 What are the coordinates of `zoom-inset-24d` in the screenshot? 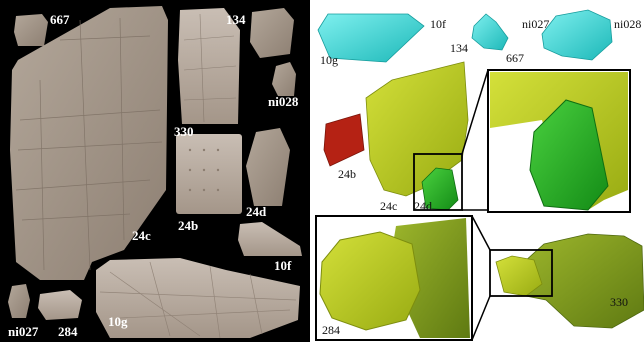 It's located at (569, 155).